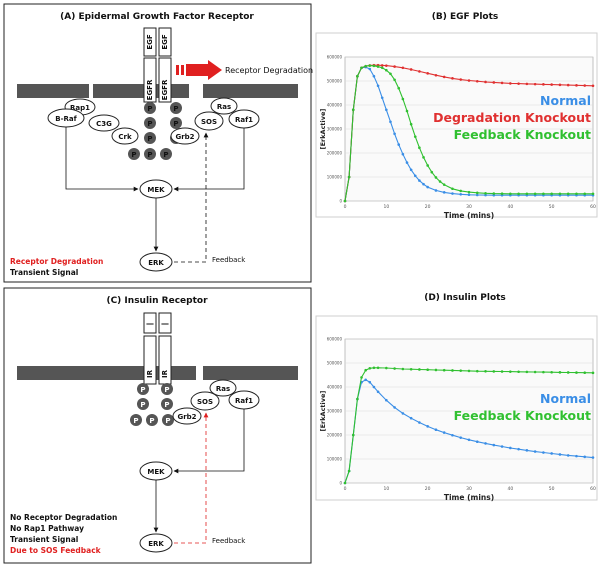 The height and width of the screenshot is (567, 600). What do you see at coordinates (335, 363) in the screenshot?
I see `ytick-label-1-5: 500000` at bounding box center [335, 363].